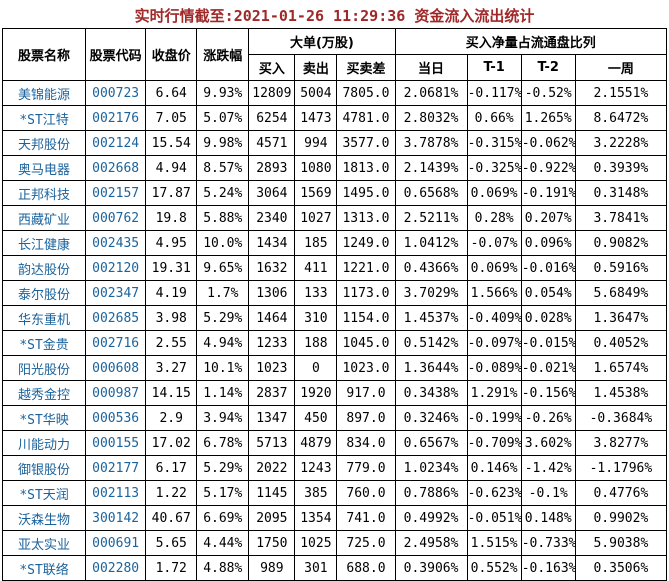  Describe the element at coordinates (494, 67) in the screenshot. I see `col-header-t-minus-1: T-1` at that location.